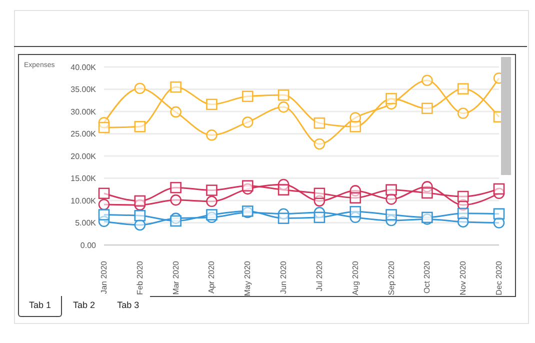 The height and width of the screenshot is (343, 535). I want to click on x-tick-label: Sep 2020, so click(391, 278).